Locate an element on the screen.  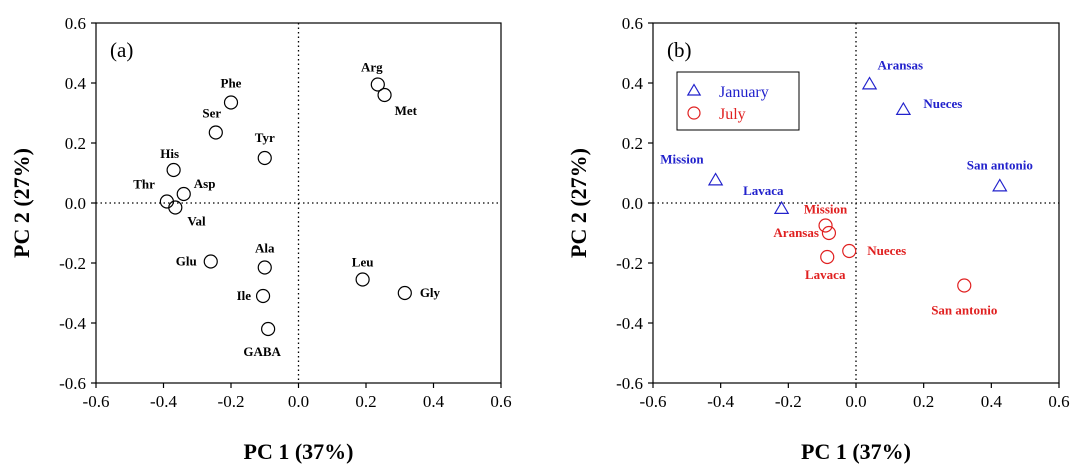
legend-marker-triangle is located at coordinates (694, 89).